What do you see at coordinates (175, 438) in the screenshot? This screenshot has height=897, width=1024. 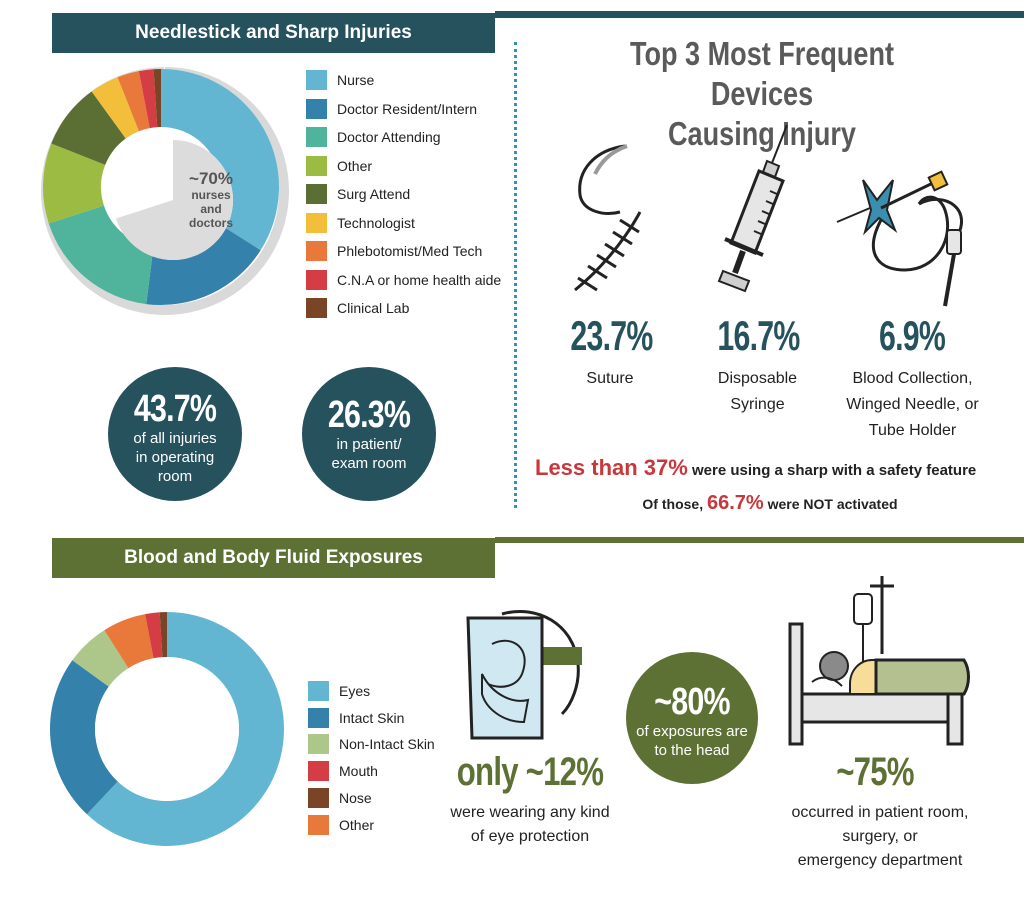 I see `stat-text: of all injuries` at bounding box center [175, 438].